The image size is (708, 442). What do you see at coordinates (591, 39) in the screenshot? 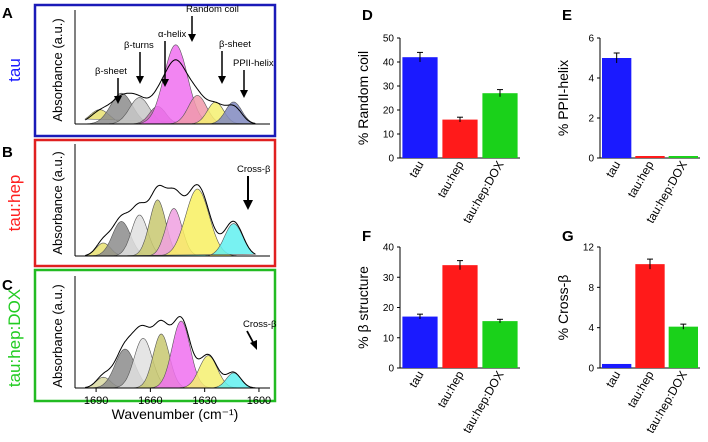
I see `y-tick-label: 6` at bounding box center [591, 39].